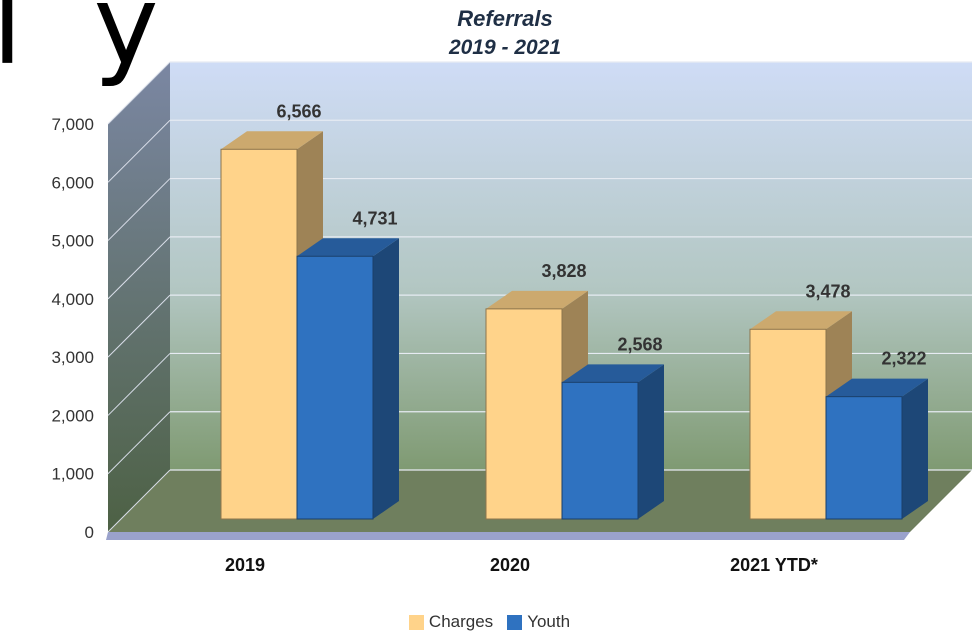 The image size is (979, 639). I want to click on data-label: 2,322, so click(903, 359).